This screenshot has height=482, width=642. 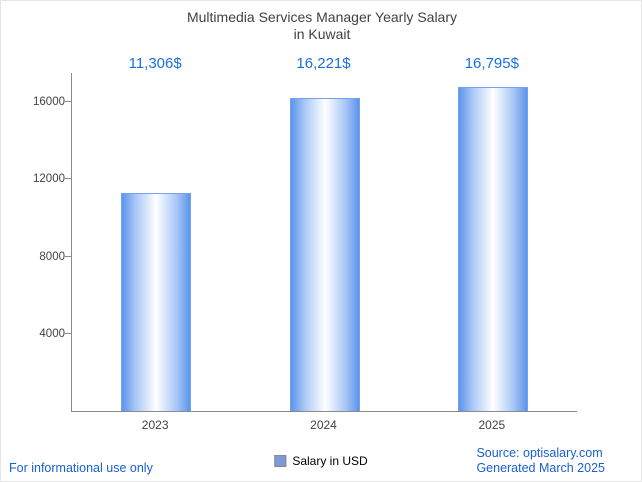 I want to click on legend-swatch-icon, so click(x=280, y=461).